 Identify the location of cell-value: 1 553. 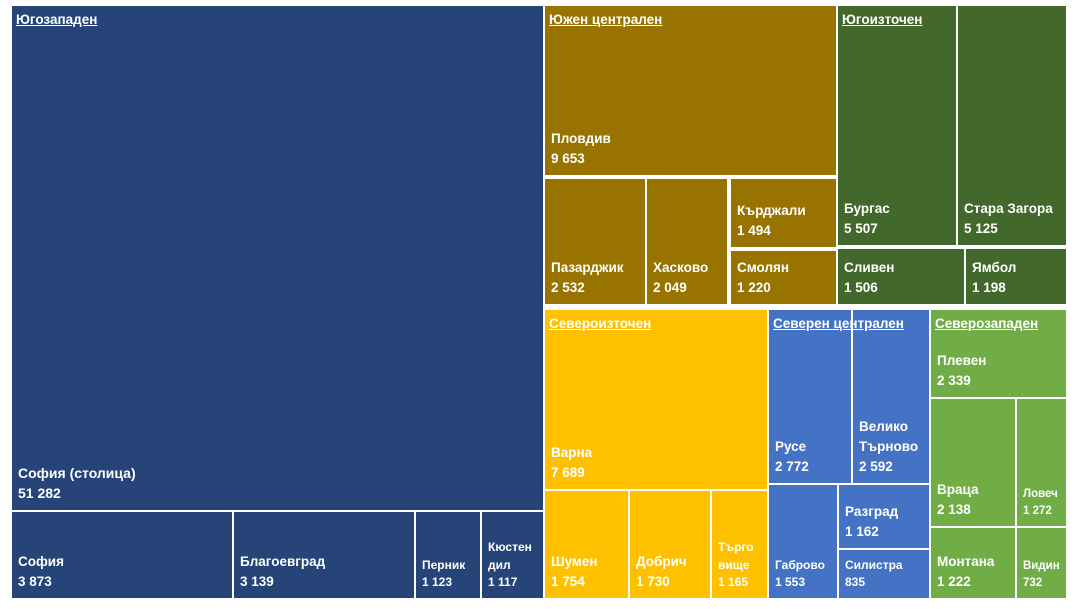
(790, 582).